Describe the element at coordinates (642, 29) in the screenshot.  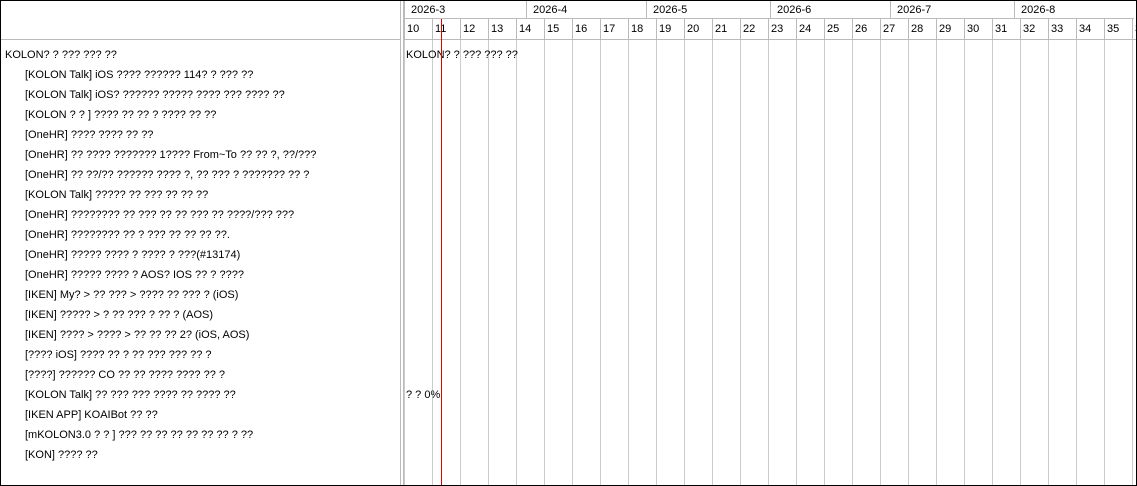
I see `week-header: 18` at that location.